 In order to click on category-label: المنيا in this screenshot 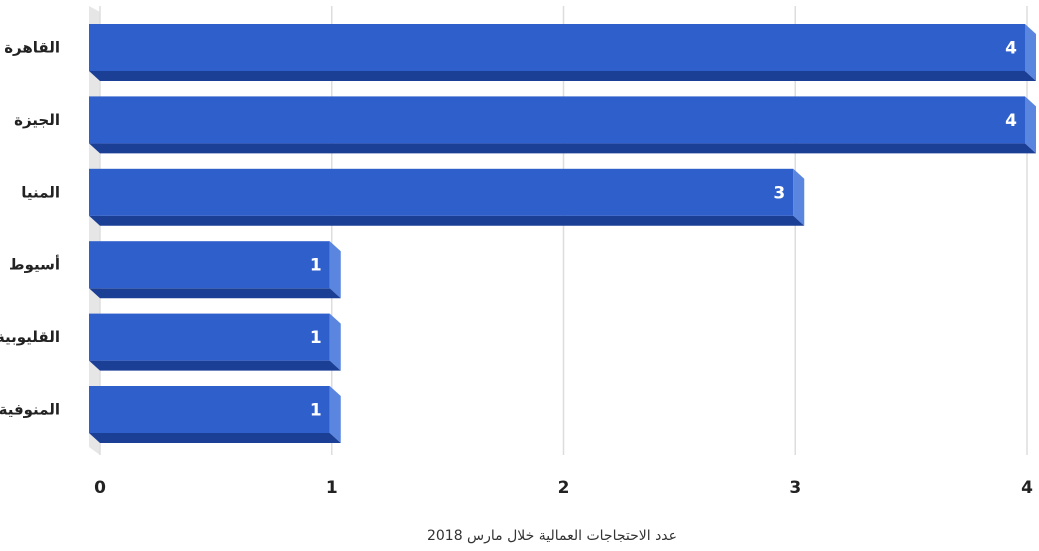, I will do `click(40, 192)`.